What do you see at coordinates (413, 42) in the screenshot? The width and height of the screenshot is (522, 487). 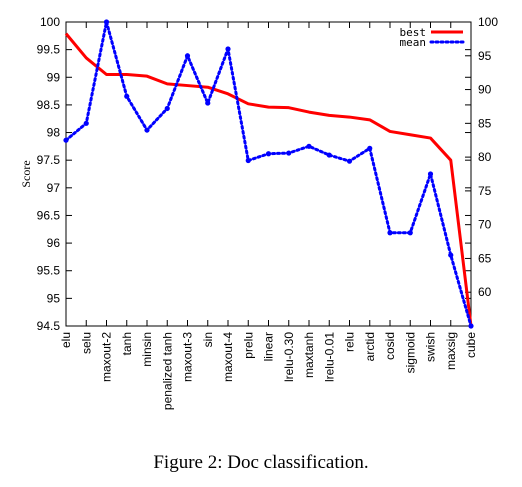 I see `legend-label: mean` at bounding box center [413, 42].